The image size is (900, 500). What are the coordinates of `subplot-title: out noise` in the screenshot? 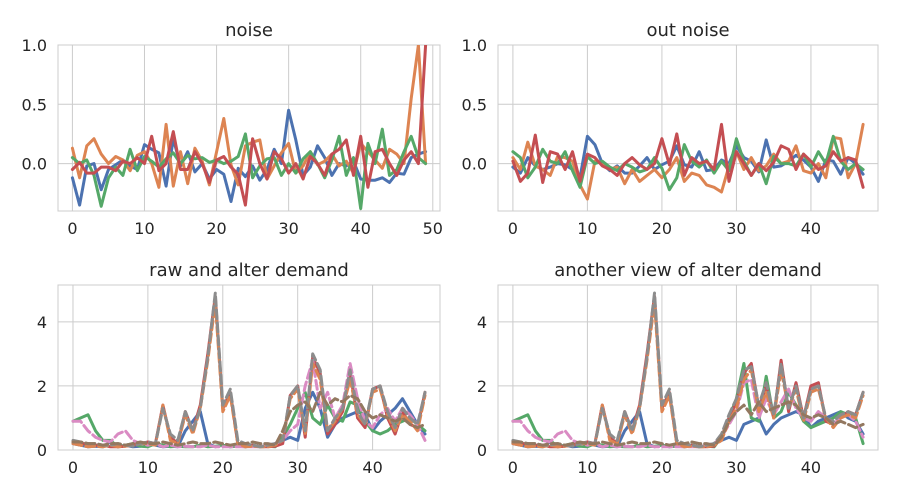 It's located at (687, 30).